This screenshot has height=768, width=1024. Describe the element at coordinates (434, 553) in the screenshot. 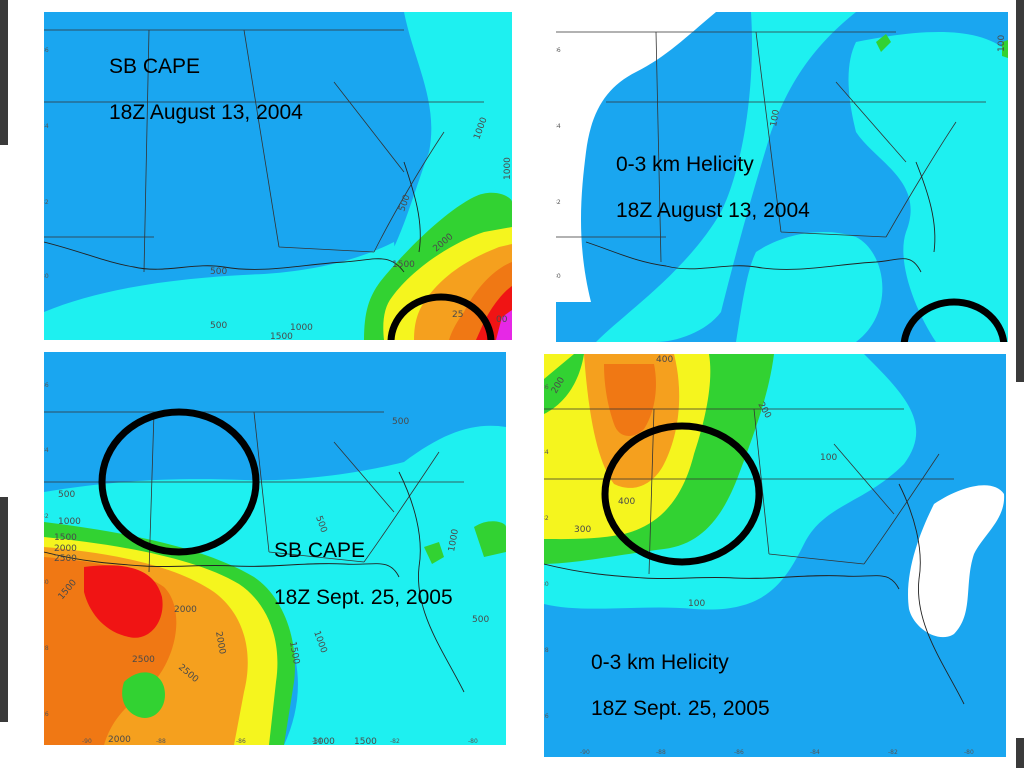

I see `cape-green-spot` at that location.